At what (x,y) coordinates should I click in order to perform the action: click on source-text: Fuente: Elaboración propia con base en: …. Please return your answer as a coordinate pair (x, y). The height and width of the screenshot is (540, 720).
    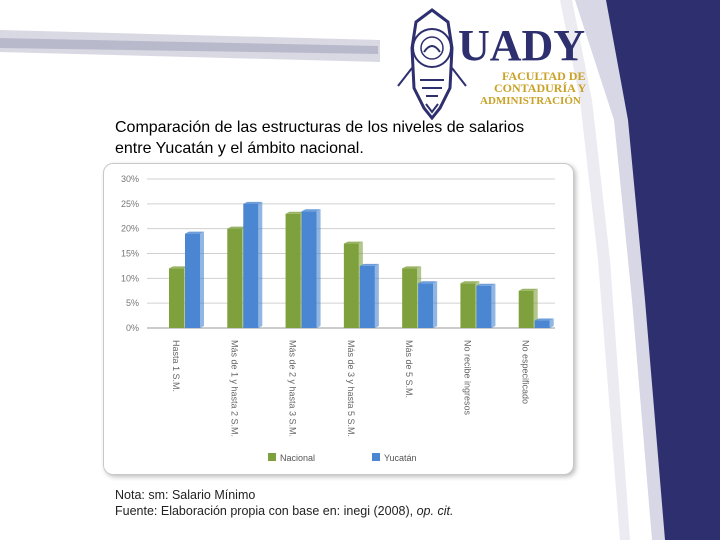
    Looking at the image, I should click on (266, 511).